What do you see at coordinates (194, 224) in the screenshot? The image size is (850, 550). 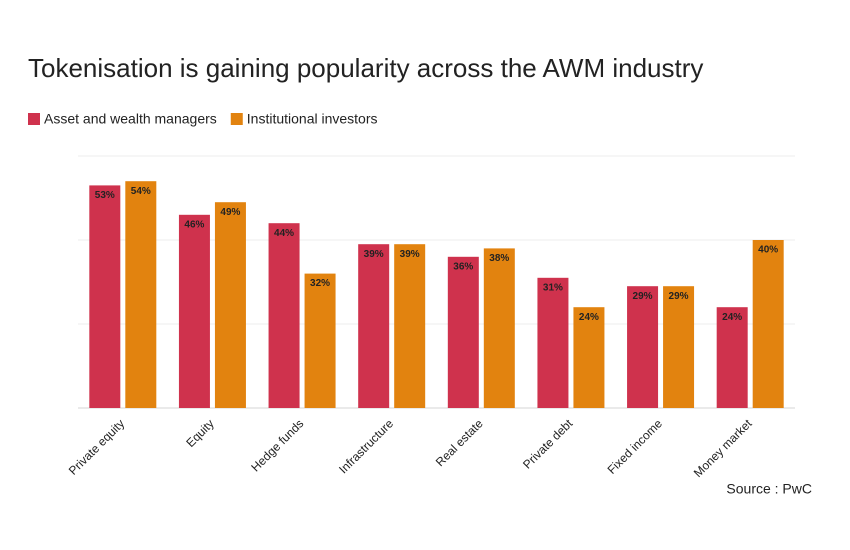 I see `value-label: 46%` at bounding box center [194, 224].